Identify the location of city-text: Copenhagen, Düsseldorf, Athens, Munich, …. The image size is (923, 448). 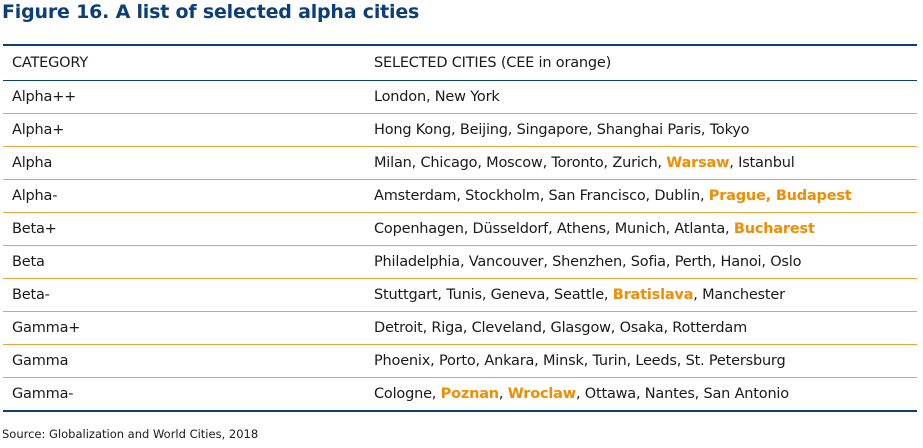
(554, 229).